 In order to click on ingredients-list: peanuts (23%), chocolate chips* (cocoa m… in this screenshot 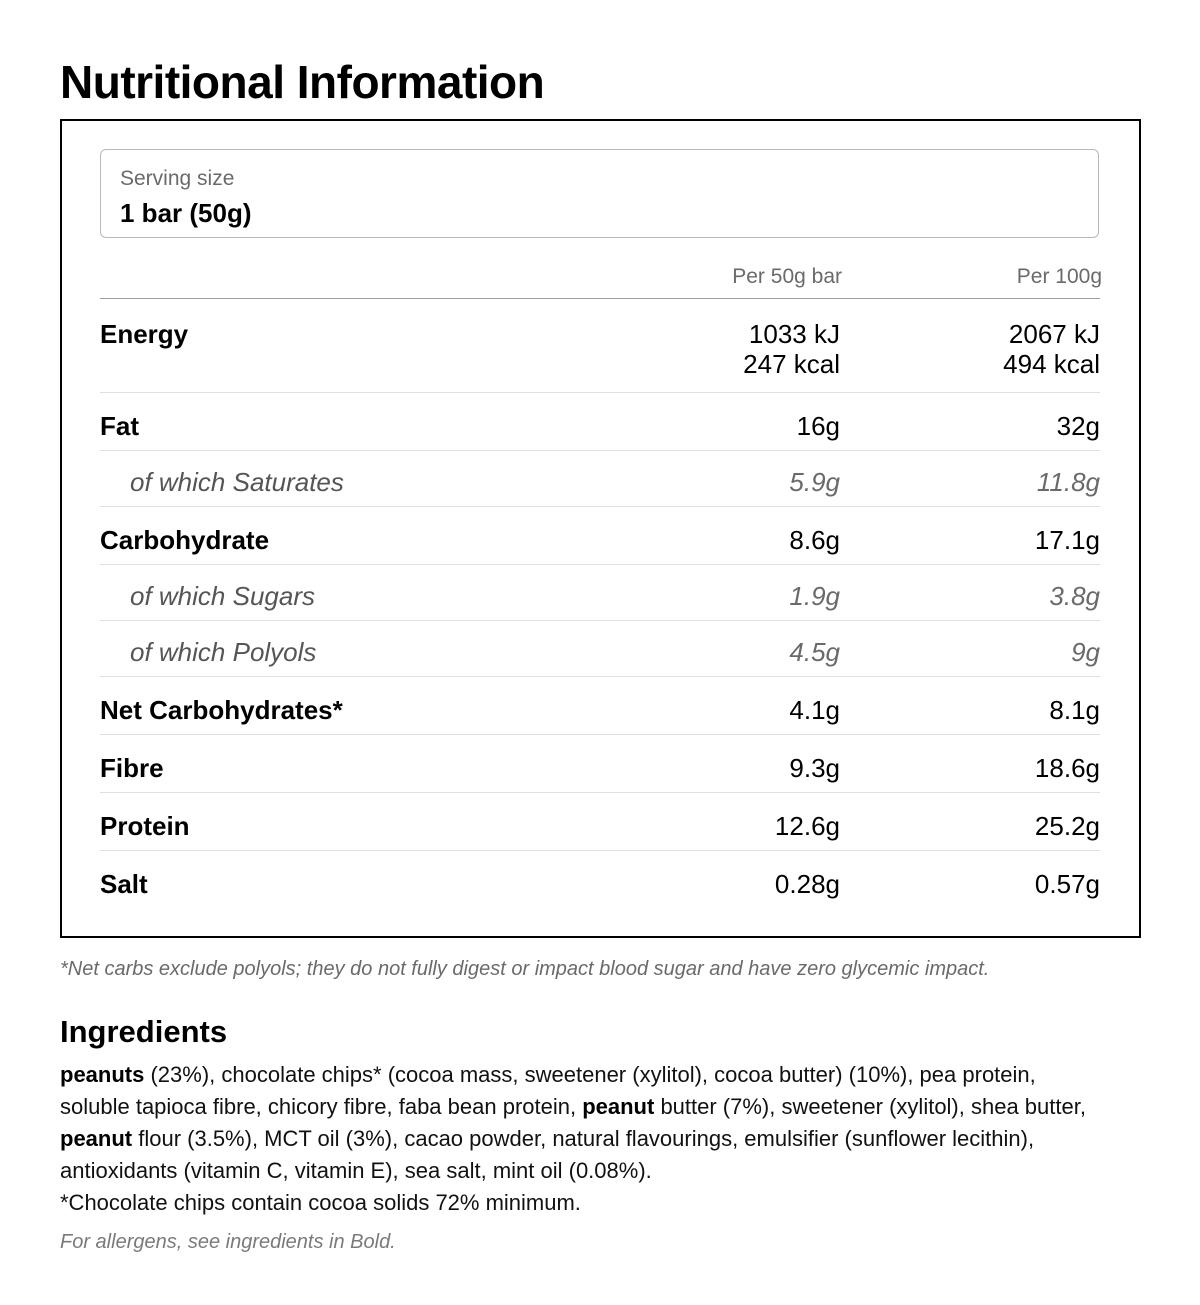, I will do `click(585, 1139)`.